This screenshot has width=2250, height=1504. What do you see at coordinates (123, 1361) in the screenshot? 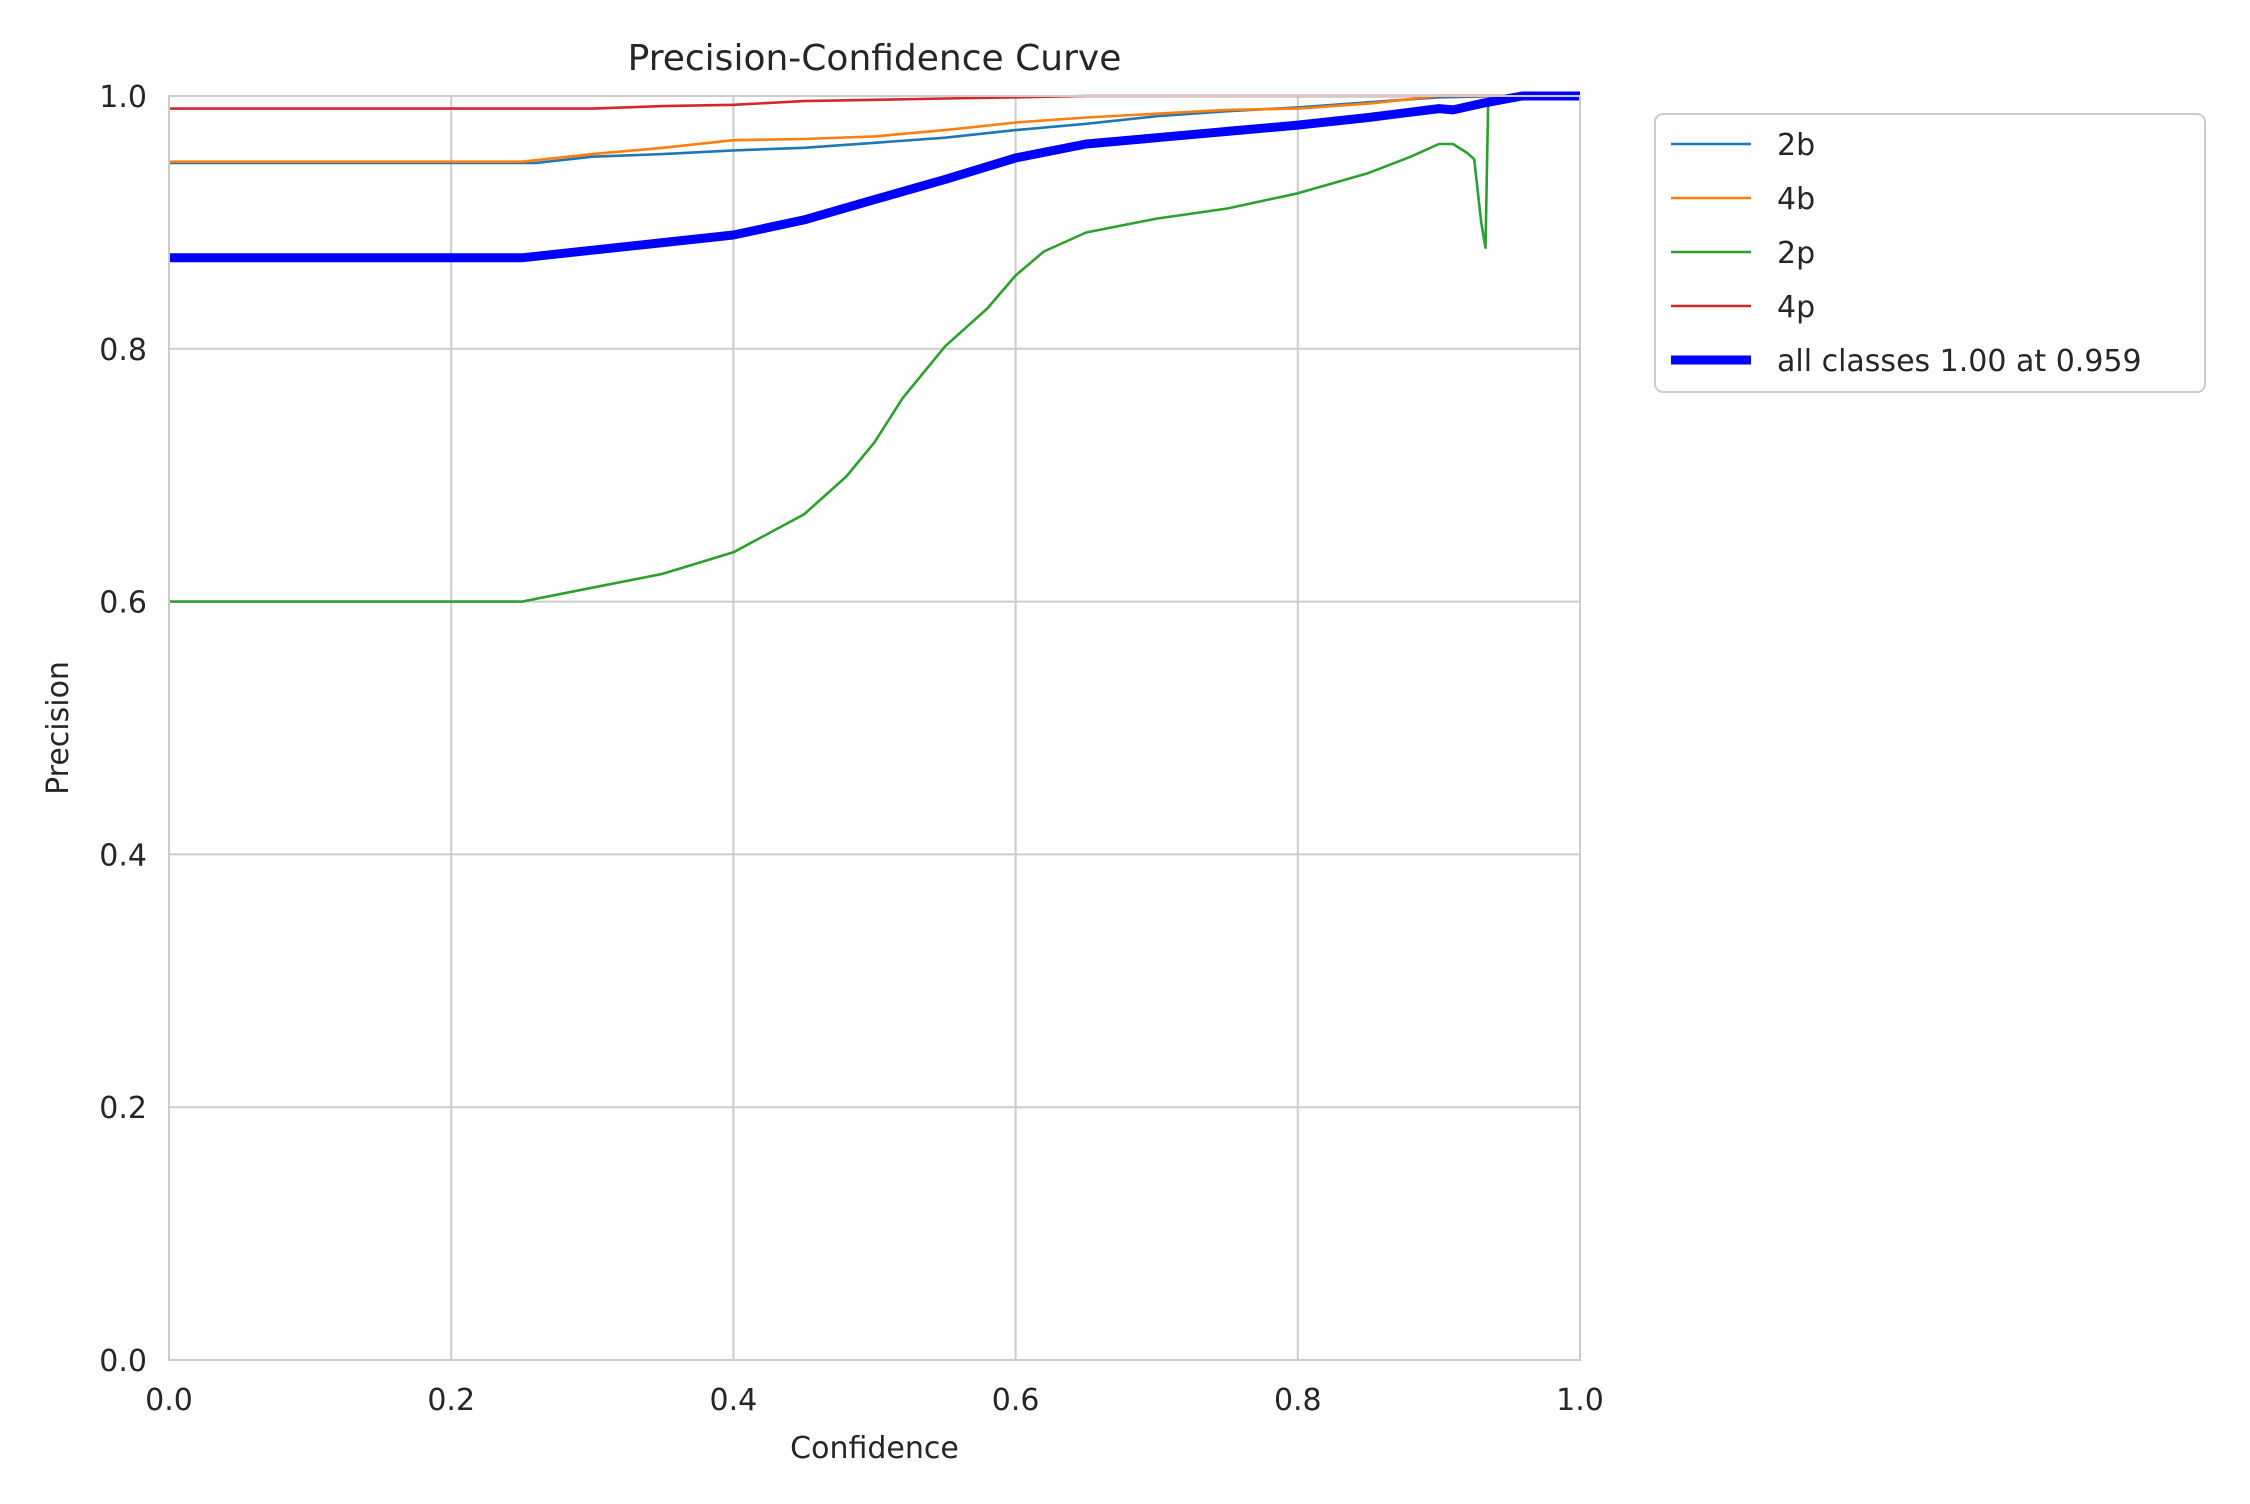
I see `y-tick-label: 0.0` at bounding box center [123, 1361].